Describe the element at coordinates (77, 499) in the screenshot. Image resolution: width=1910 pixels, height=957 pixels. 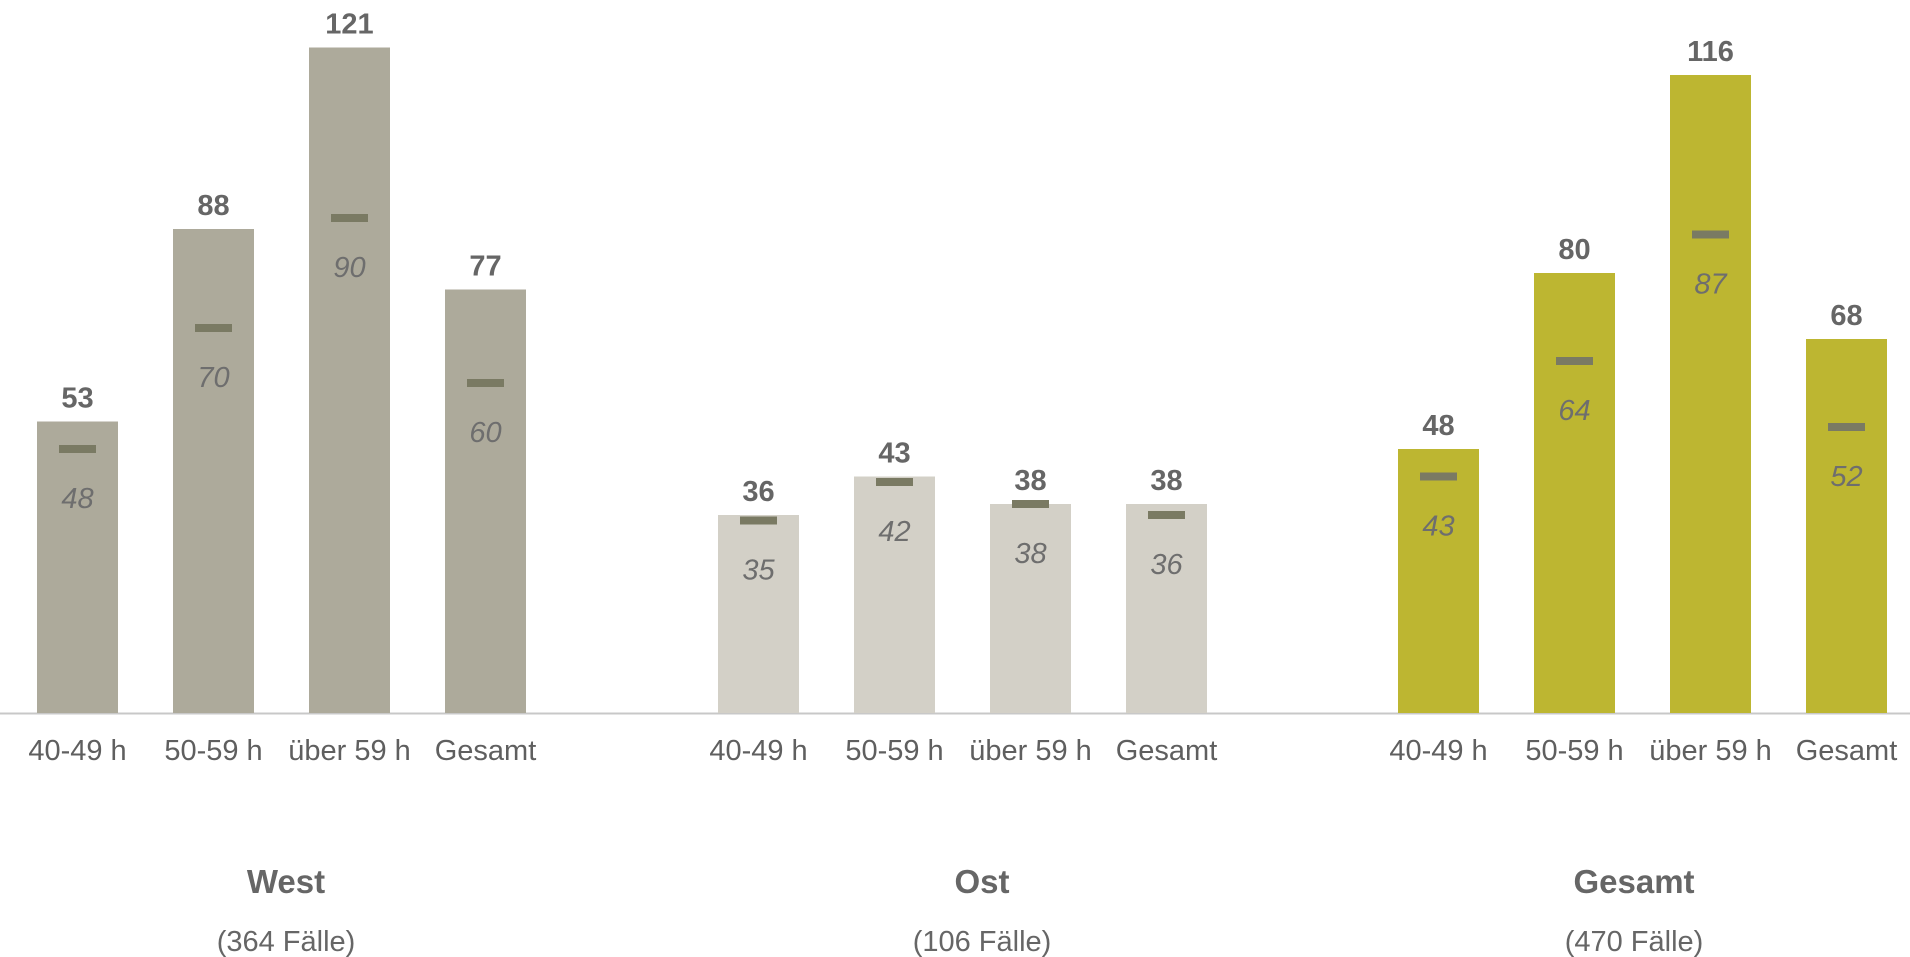
I see `marker-label-west-1: 48` at that location.